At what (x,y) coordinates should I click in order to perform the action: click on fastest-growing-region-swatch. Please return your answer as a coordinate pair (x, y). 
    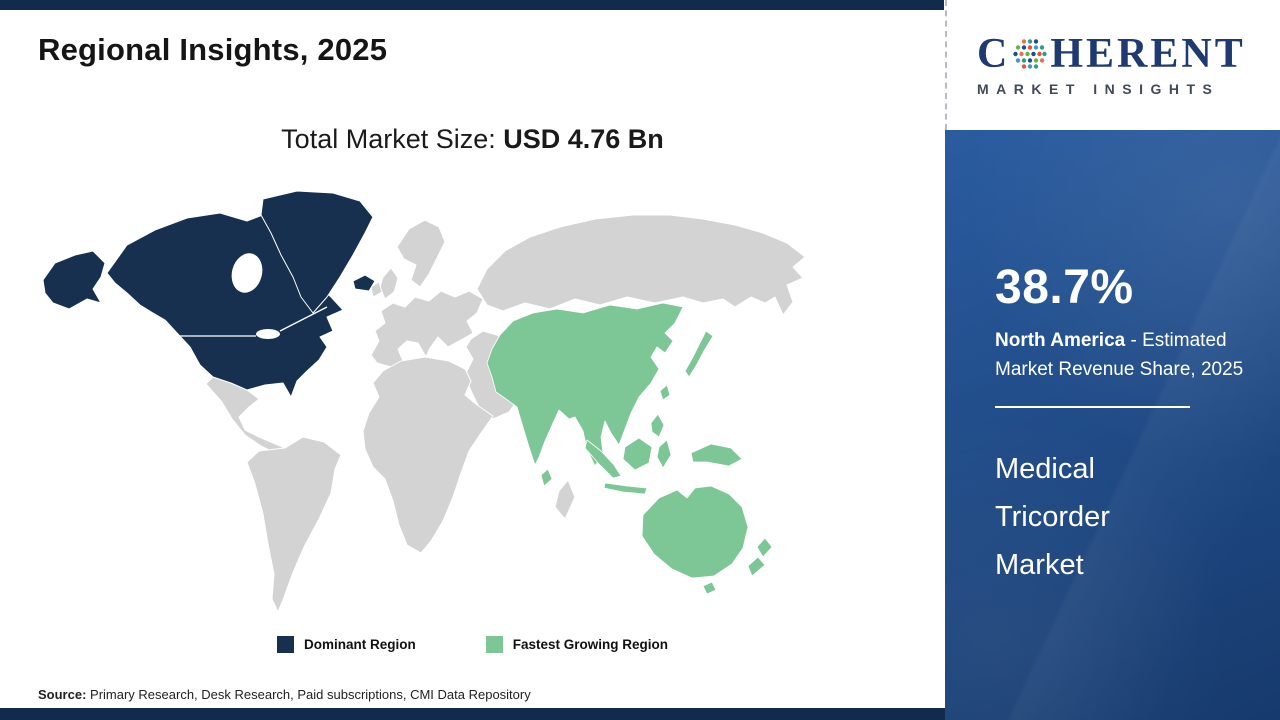
    Looking at the image, I should click on (494, 644).